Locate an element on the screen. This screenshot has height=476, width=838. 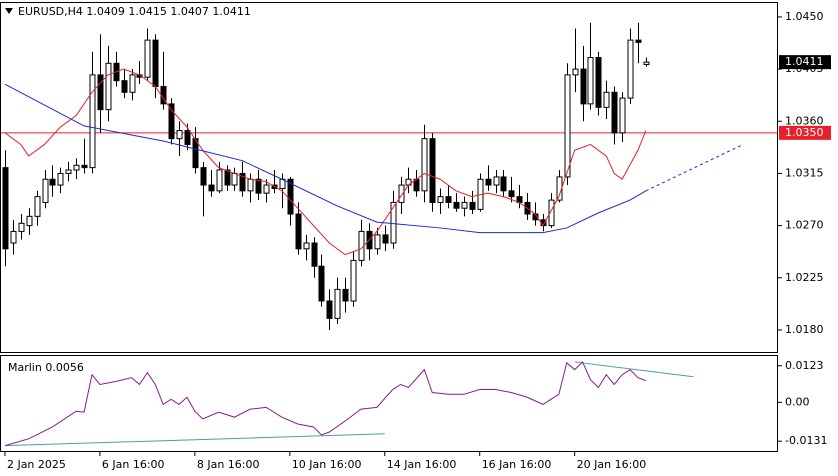
y-tick-label: 1.0225 is located at coordinates (804, 277).